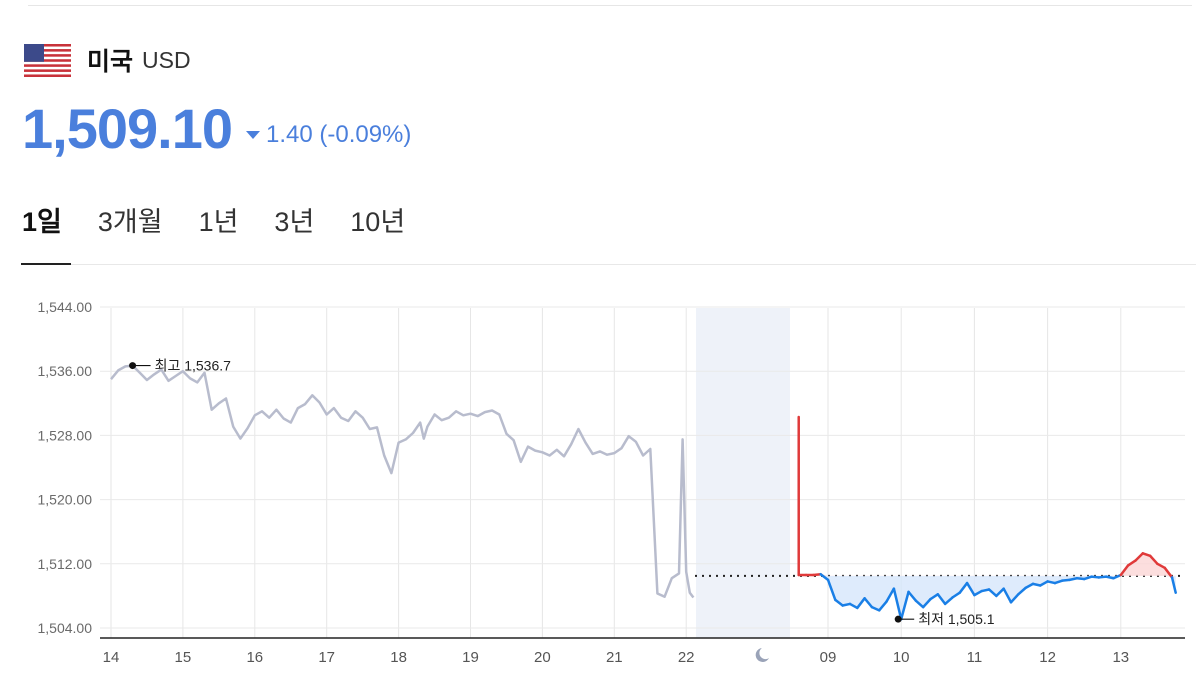 Image resolution: width=1200 pixels, height=690 pixels. I want to click on moon-icon, so click(762, 655).